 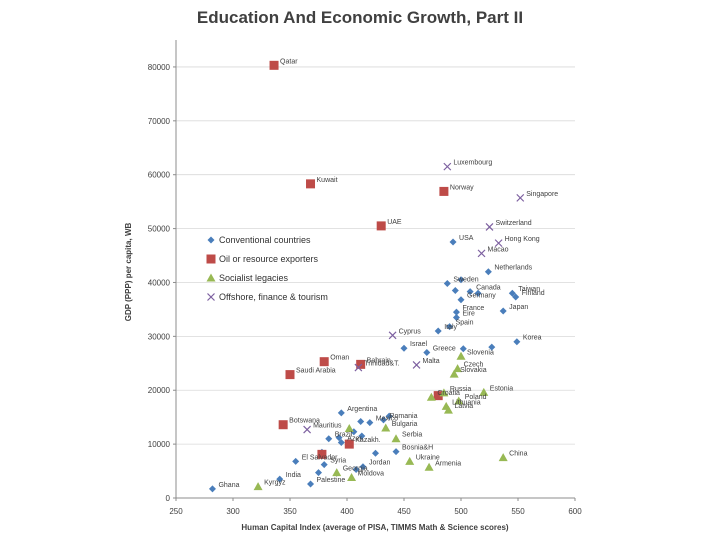 What do you see at coordinates (529, 289) in the screenshot?
I see `point-label: Taiwan` at bounding box center [529, 289].